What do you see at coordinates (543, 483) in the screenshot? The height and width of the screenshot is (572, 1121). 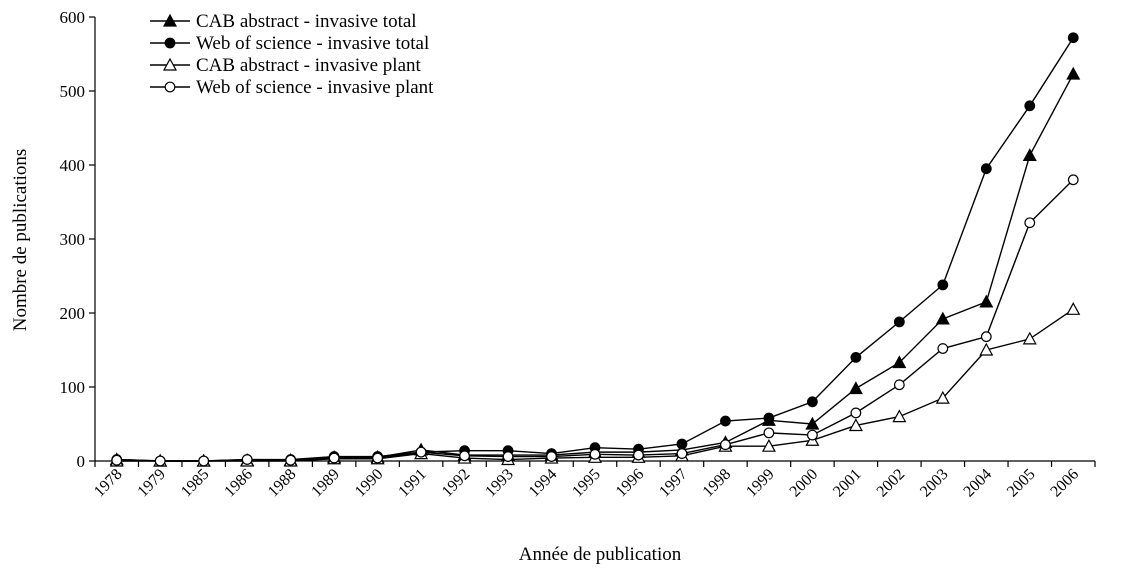 I see `x-tick-label: 1994` at bounding box center [543, 483].